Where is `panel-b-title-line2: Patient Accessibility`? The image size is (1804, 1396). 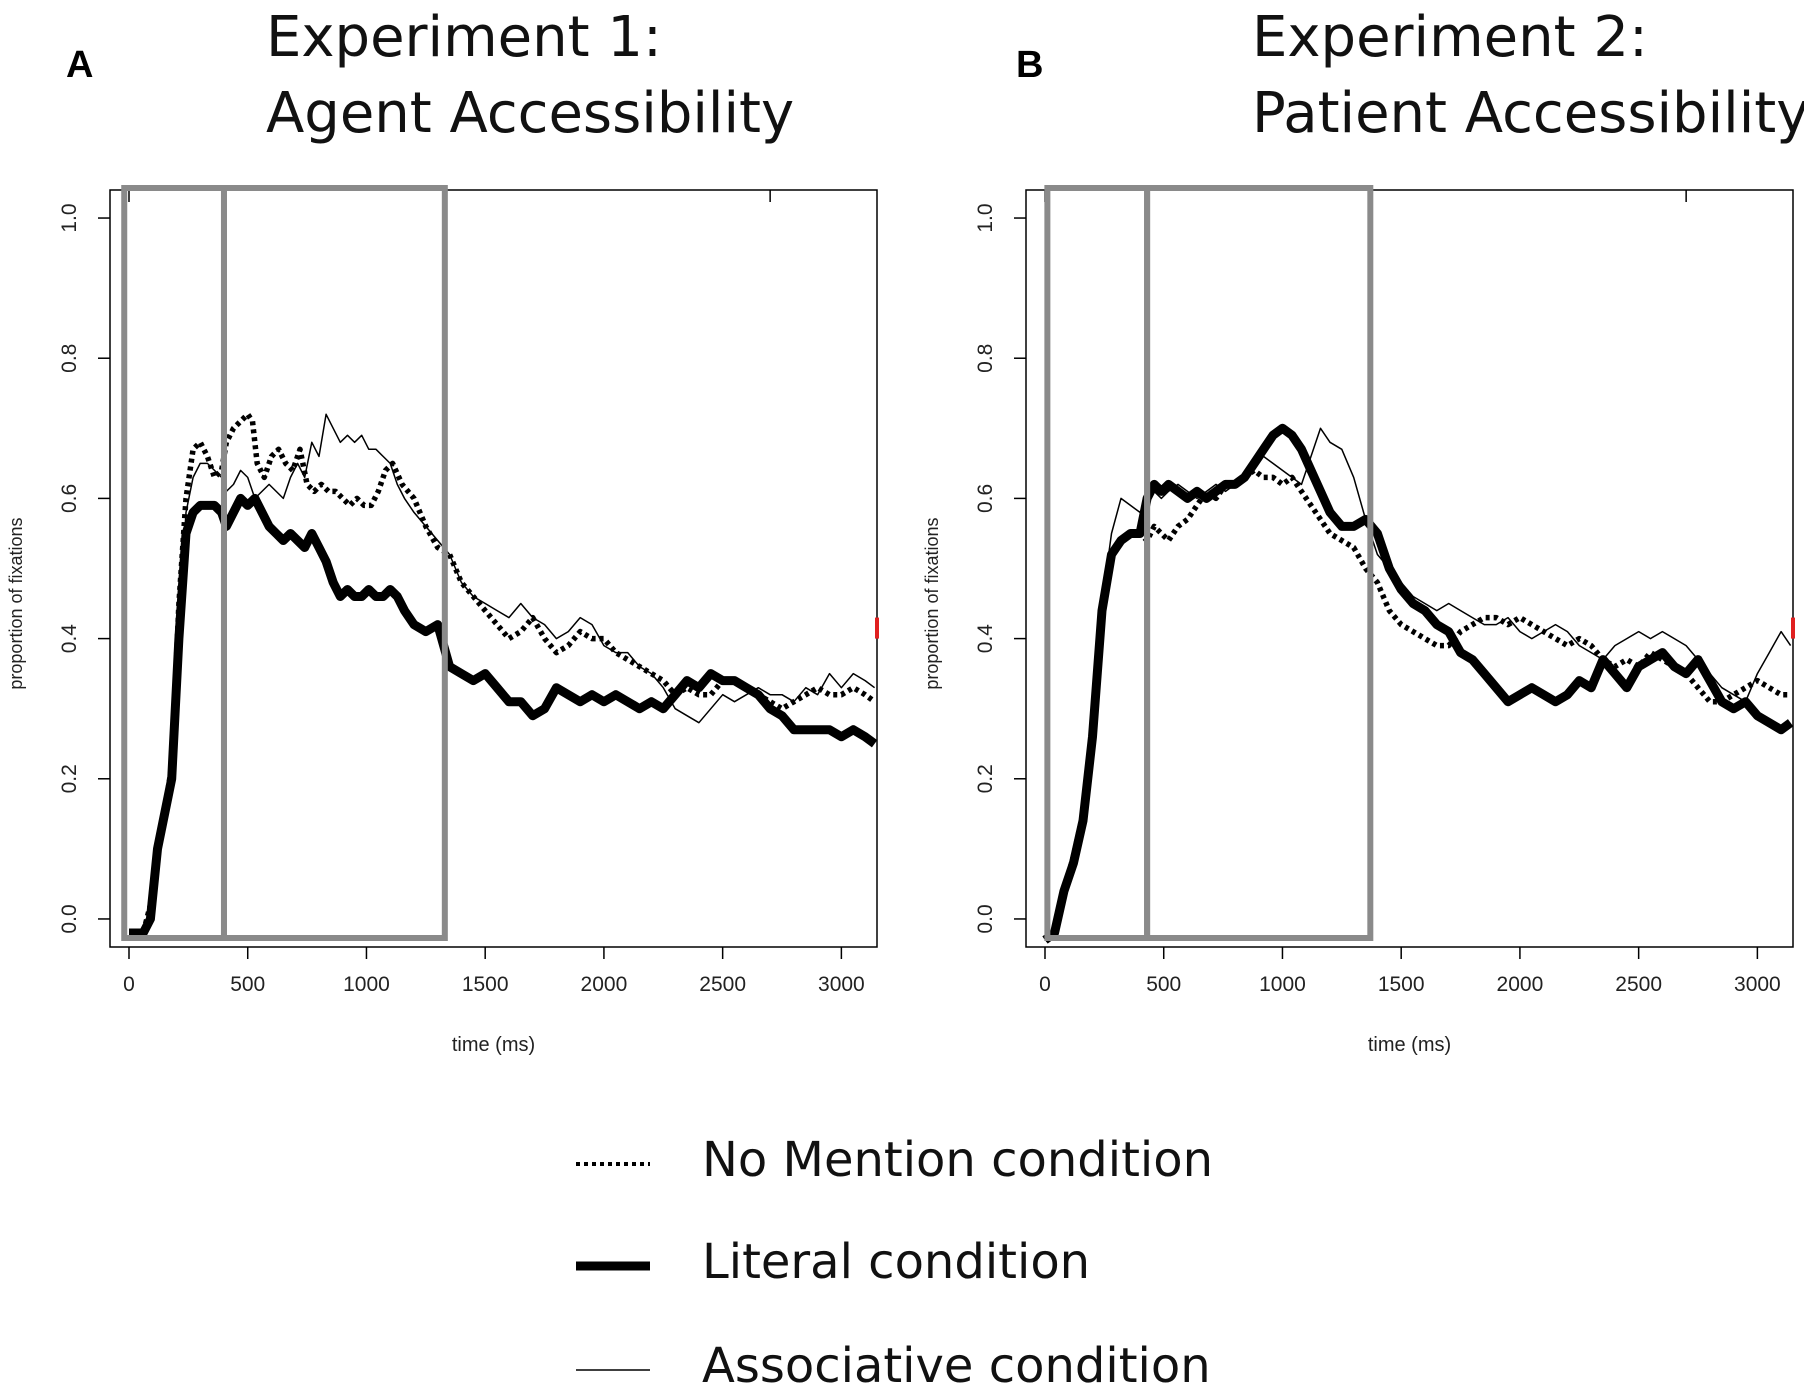 panel-b-title-line2: Patient Accessibility is located at coordinates (1528, 113).